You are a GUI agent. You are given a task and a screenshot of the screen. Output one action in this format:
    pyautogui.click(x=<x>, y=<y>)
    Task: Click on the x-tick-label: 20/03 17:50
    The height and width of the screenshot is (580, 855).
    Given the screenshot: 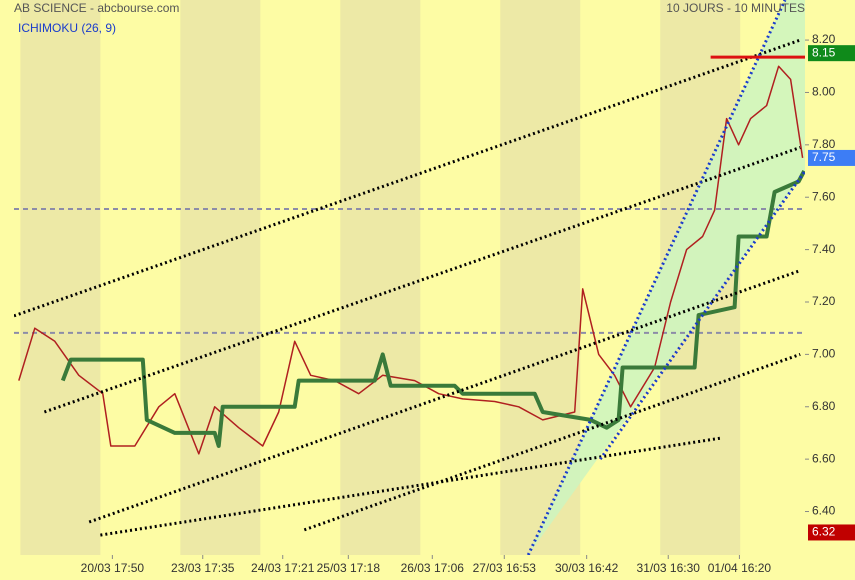 What is the action you would take?
    pyautogui.click(x=113, y=568)
    